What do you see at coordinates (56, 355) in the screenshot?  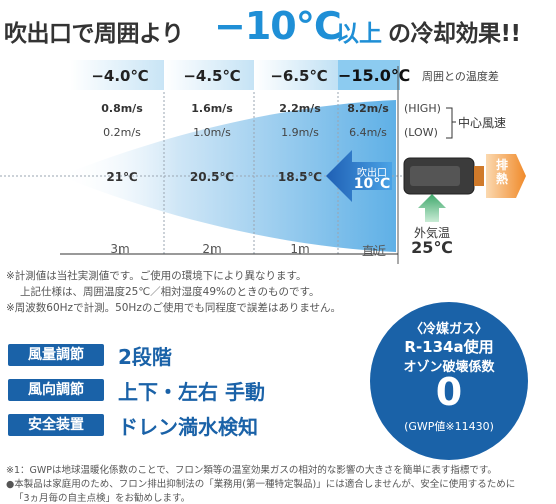 I see `spec-label-airflow: 風量調節` at bounding box center [56, 355].